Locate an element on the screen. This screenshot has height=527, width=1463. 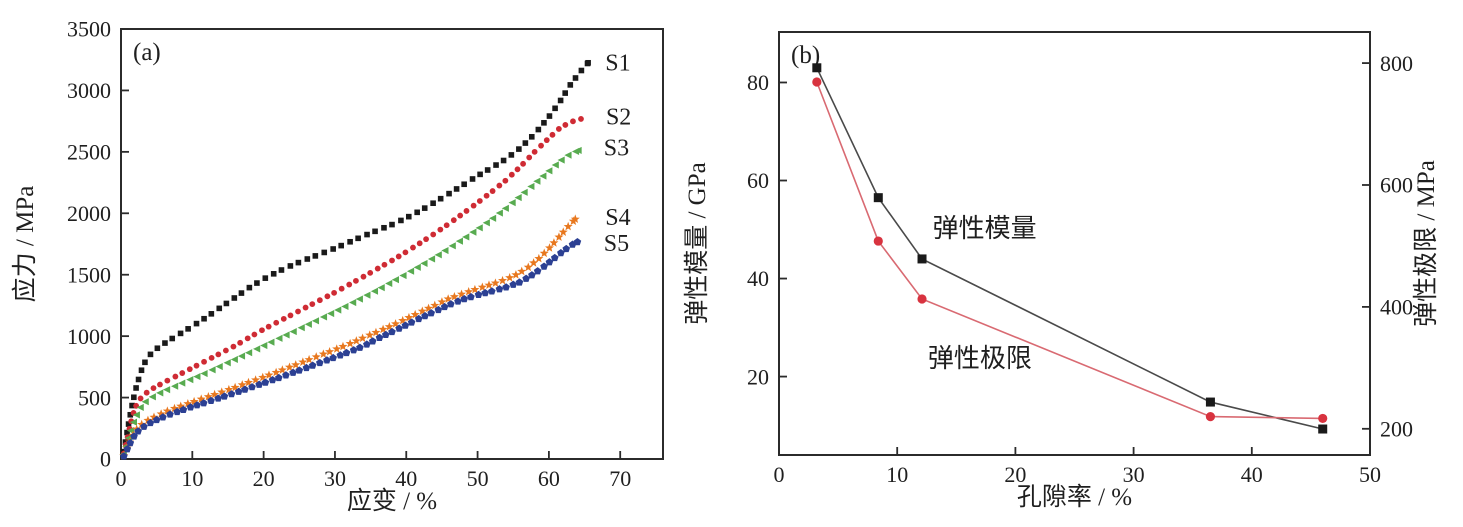
chart-a-x-tick-label: 0 is located at coordinates (121, 478).